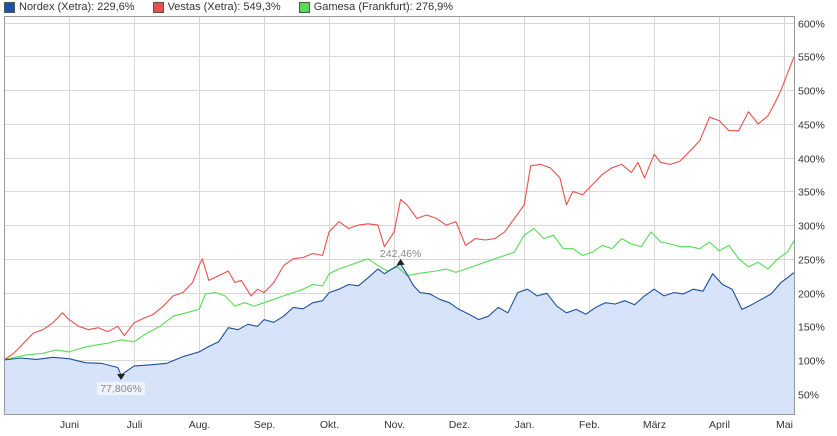 This screenshot has width=837, height=436. What do you see at coordinates (224, 7) in the screenshot?
I see `legend-label-vestas: Vestas (Xetra): 549,3%` at bounding box center [224, 7].